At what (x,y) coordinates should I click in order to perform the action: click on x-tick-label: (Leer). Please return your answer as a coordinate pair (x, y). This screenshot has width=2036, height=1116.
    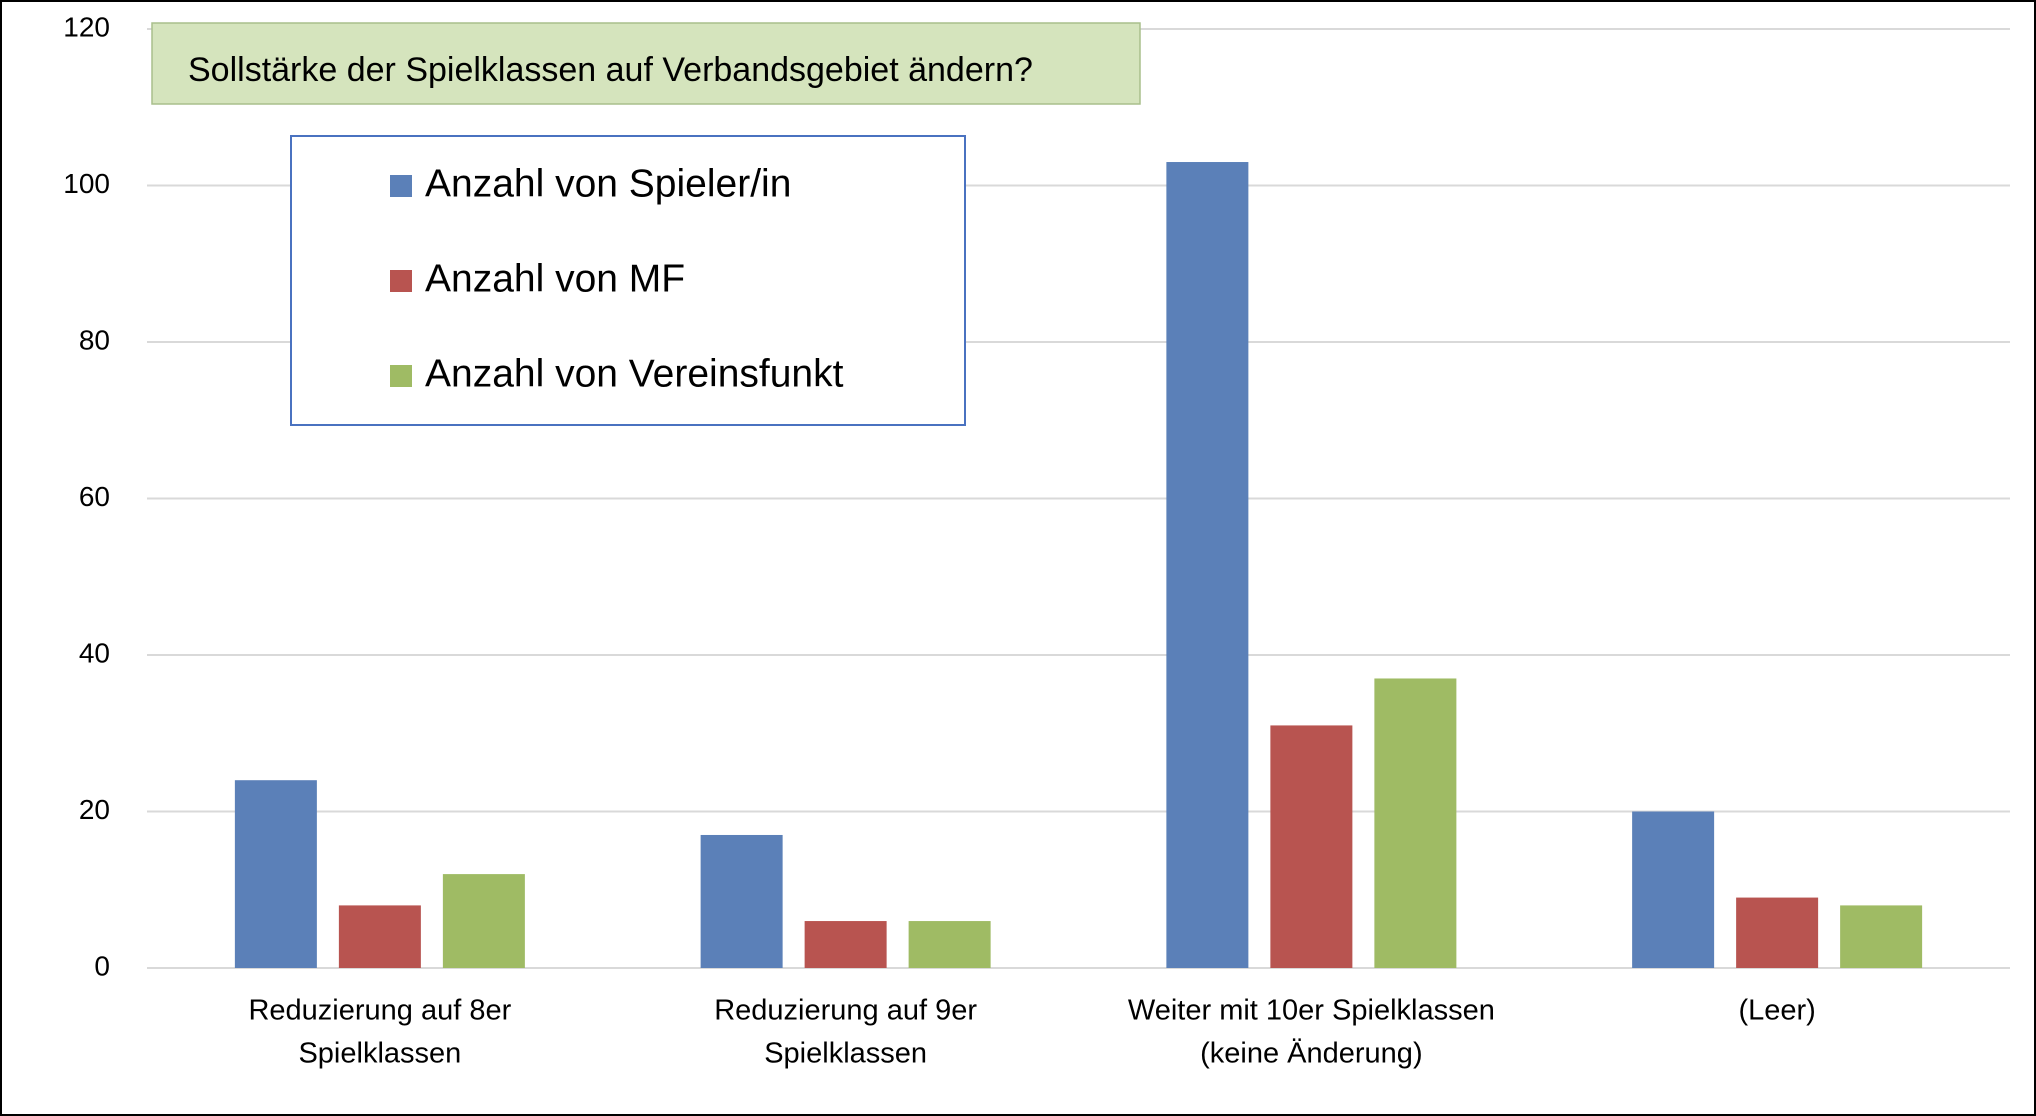
    Looking at the image, I should click on (1776, 1011).